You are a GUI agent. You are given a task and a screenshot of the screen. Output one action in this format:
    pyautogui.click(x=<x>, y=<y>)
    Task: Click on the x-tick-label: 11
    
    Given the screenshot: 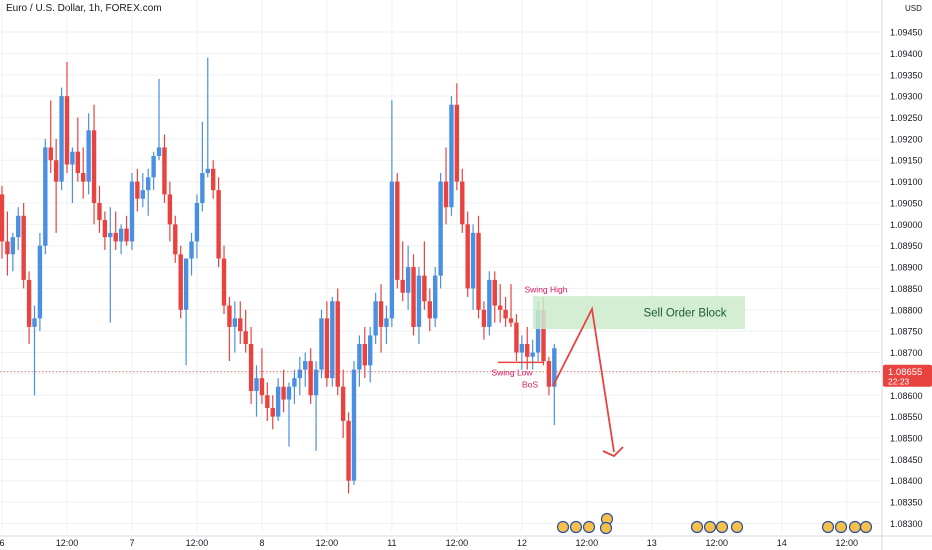 What is the action you would take?
    pyautogui.click(x=391, y=543)
    